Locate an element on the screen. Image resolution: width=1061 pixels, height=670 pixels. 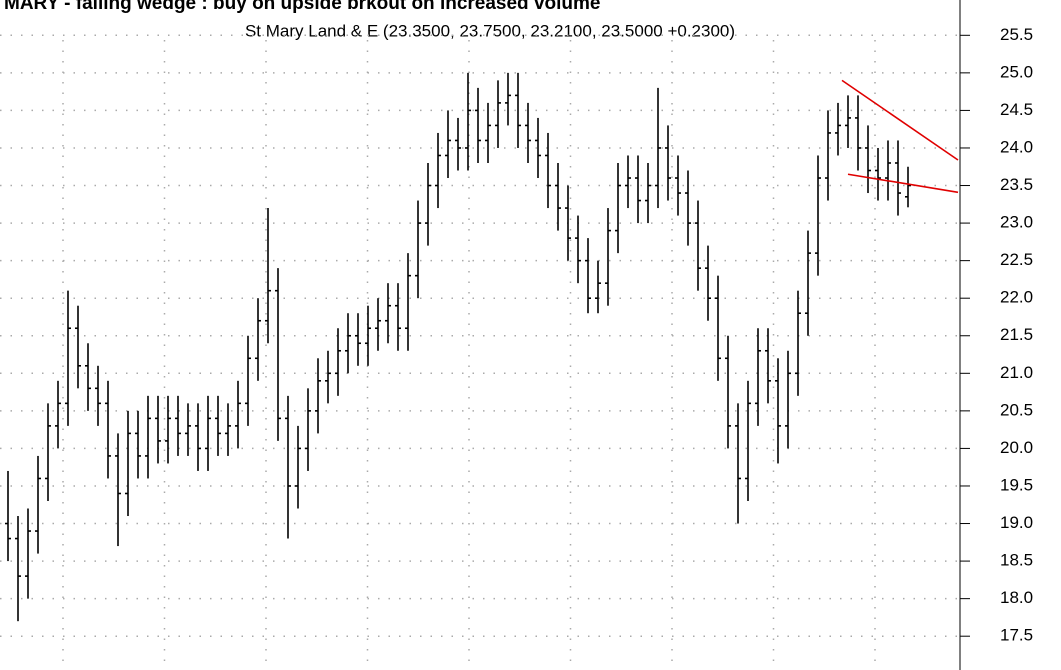
y-tick-label: 22.5 is located at coordinates (1016, 259).